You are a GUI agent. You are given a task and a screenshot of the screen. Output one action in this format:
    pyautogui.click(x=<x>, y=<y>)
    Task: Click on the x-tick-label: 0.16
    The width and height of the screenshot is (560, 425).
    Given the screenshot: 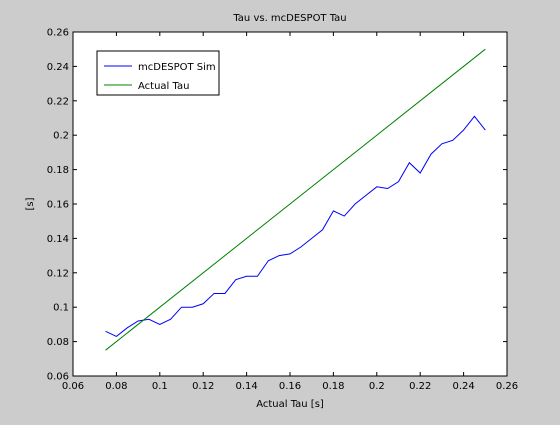 What is the action you would take?
    pyautogui.click(x=290, y=386)
    